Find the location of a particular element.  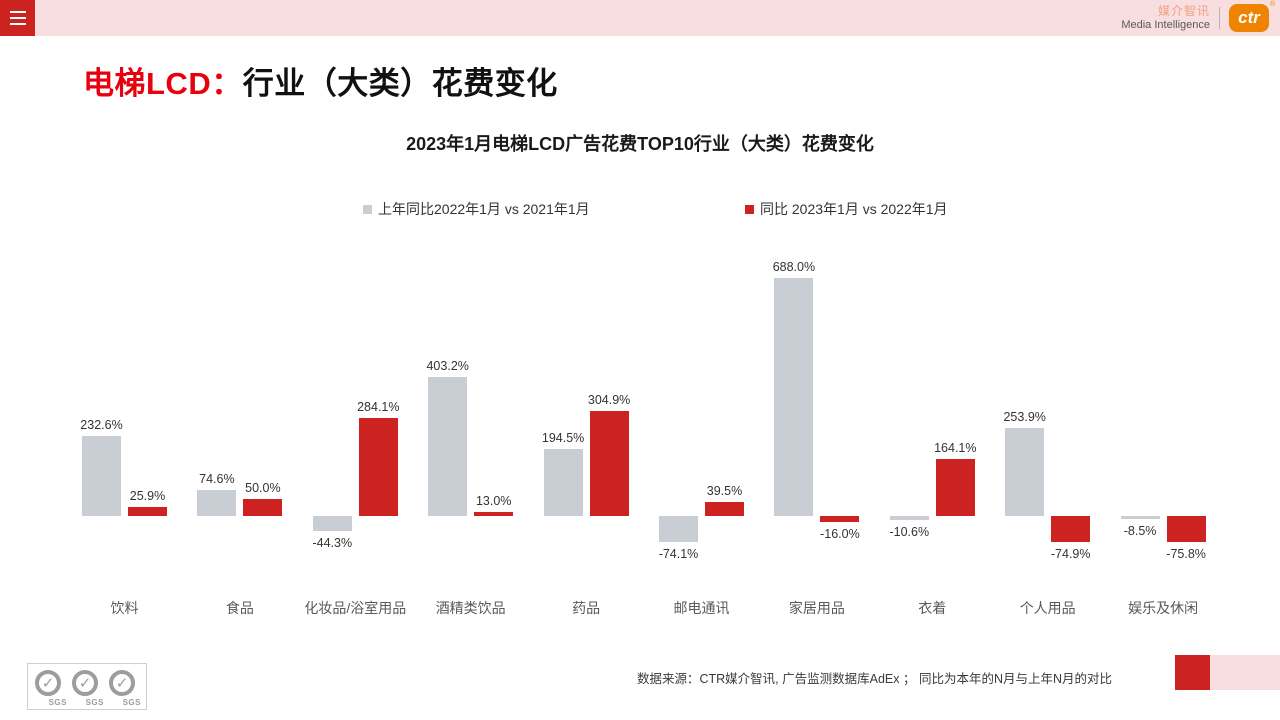

bar-value-label: 304.9% is located at coordinates (609, 399).